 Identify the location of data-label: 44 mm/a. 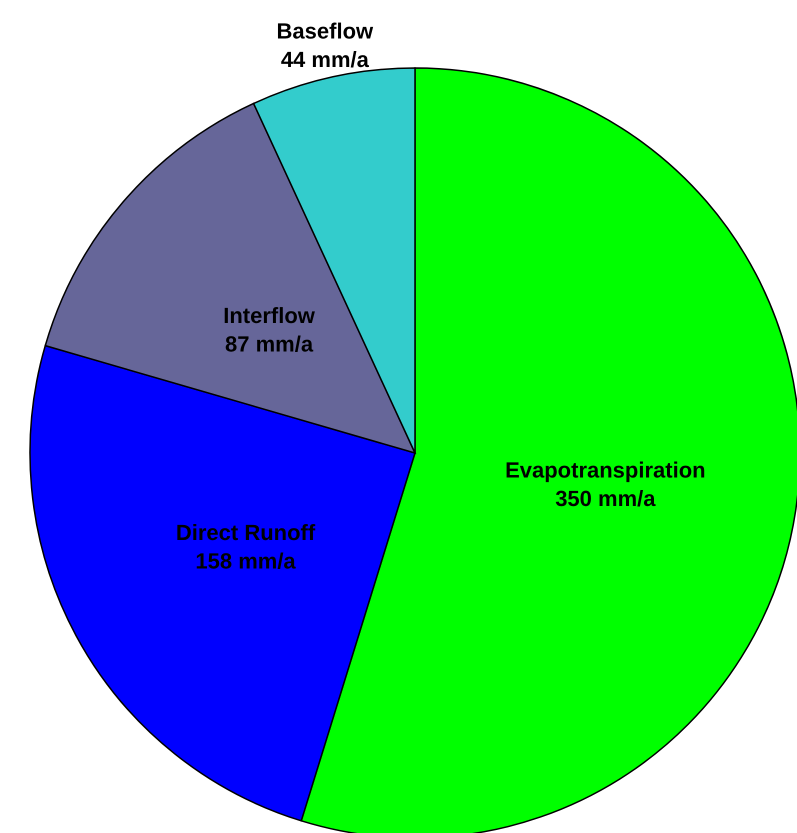
(325, 59).